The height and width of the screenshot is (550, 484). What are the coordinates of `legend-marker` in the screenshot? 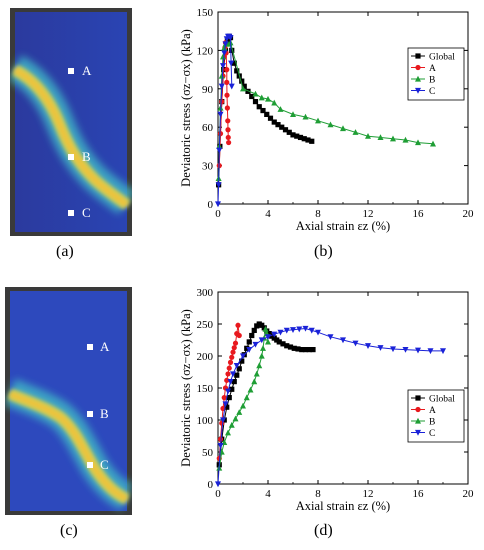 It's located at (418, 420).